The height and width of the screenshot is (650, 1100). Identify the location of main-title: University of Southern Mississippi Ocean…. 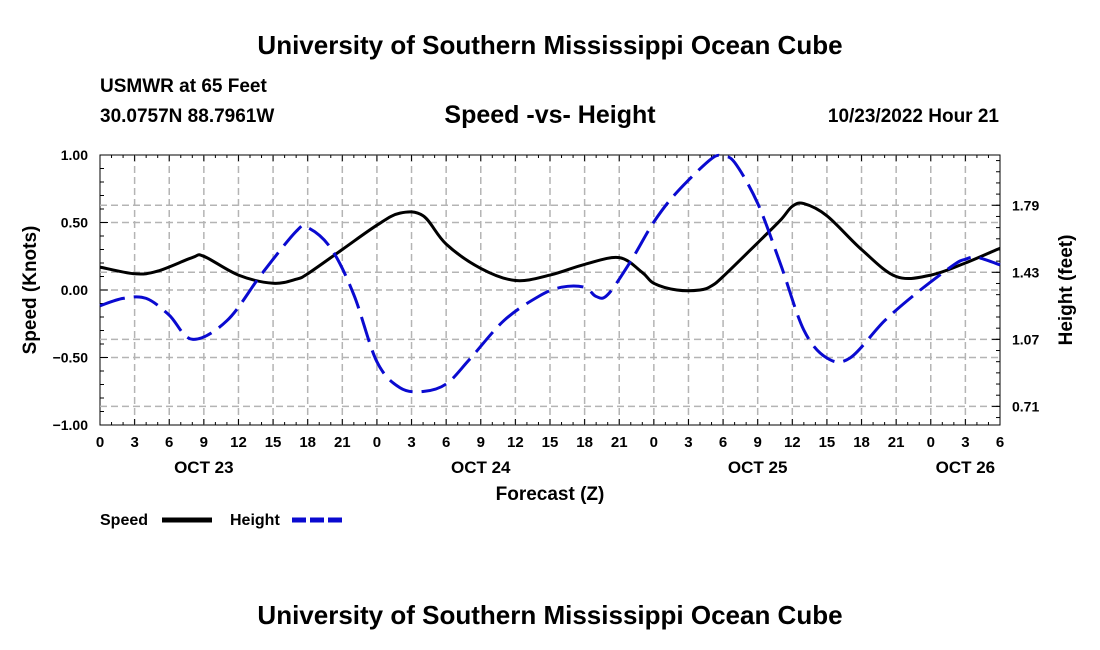
(550, 45).